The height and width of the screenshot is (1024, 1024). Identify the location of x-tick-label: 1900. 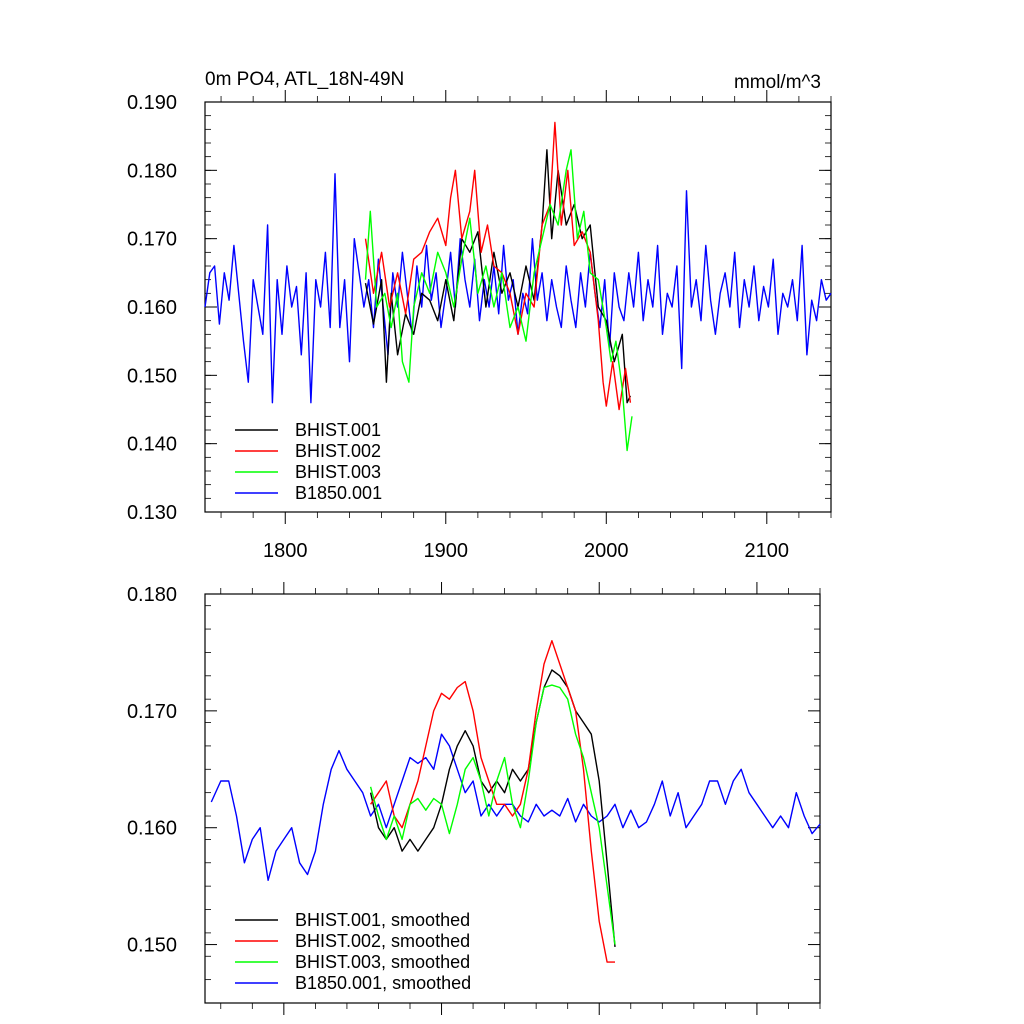
(446, 551).